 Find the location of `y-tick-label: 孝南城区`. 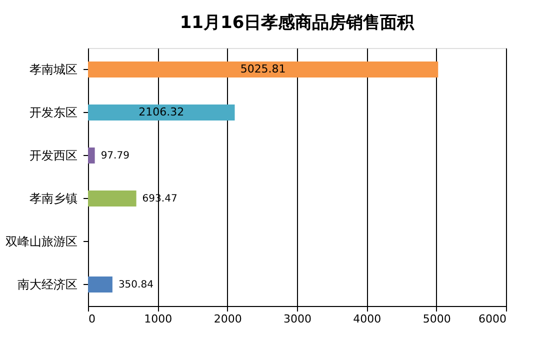

y-tick-label: 孝南城区 is located at coordinates (54, 69).